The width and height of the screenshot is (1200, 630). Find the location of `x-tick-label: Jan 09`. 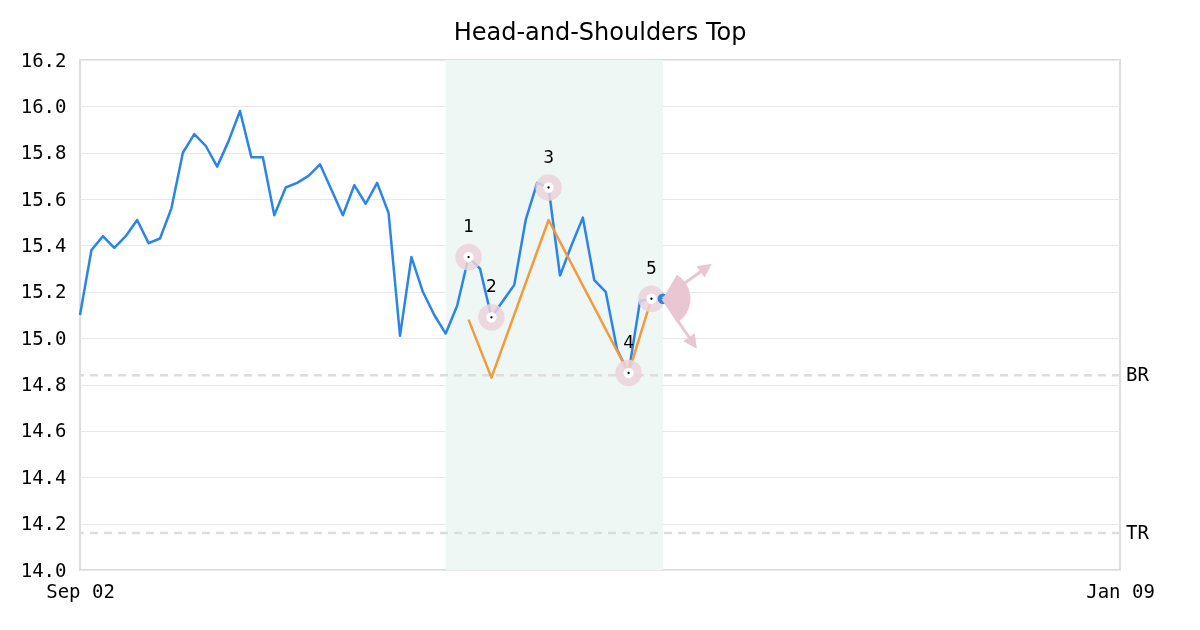

x-tick-label: Jan 09 is located at coordinates (1120, 590).